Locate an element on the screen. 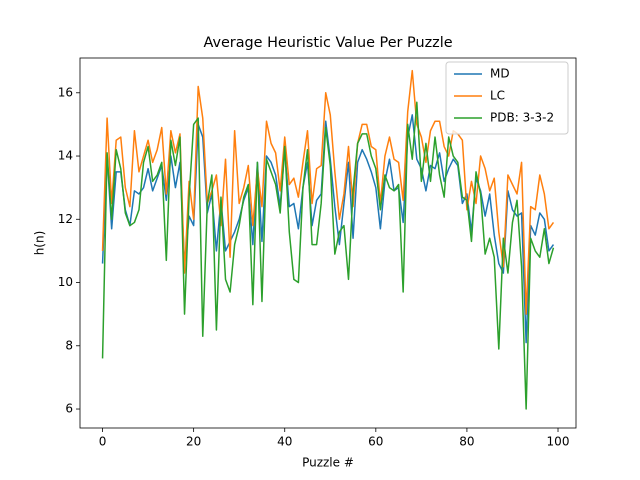  legend-label: PDB: 3-3-2 is located at coordinates (522, 118).